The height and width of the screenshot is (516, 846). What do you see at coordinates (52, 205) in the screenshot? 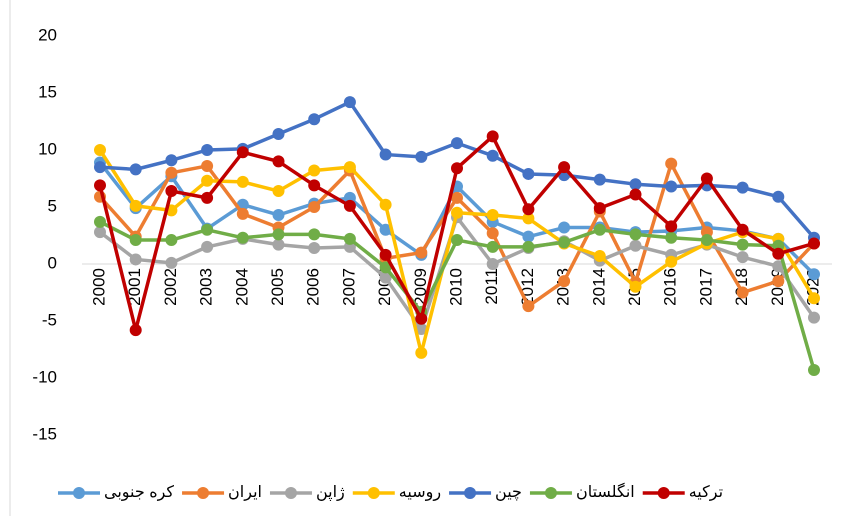
I see `y-tick-label: 5` at bounding box center [52, 205].